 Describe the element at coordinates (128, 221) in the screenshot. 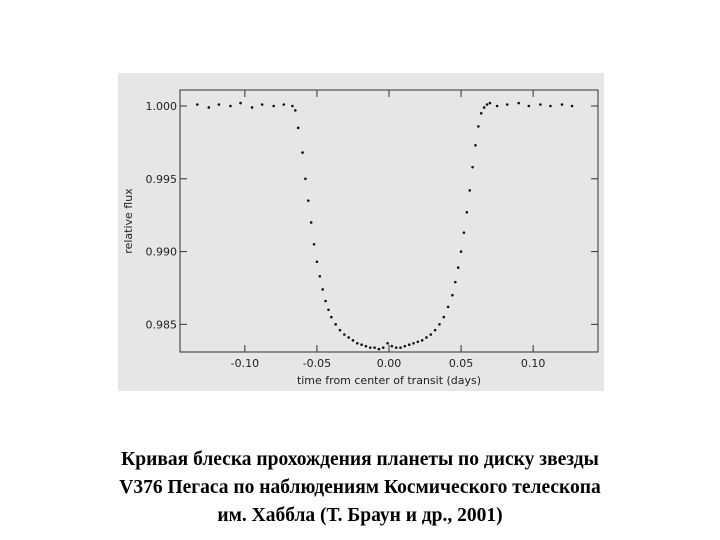

I see `y-axis-title: relative flux` at that location.